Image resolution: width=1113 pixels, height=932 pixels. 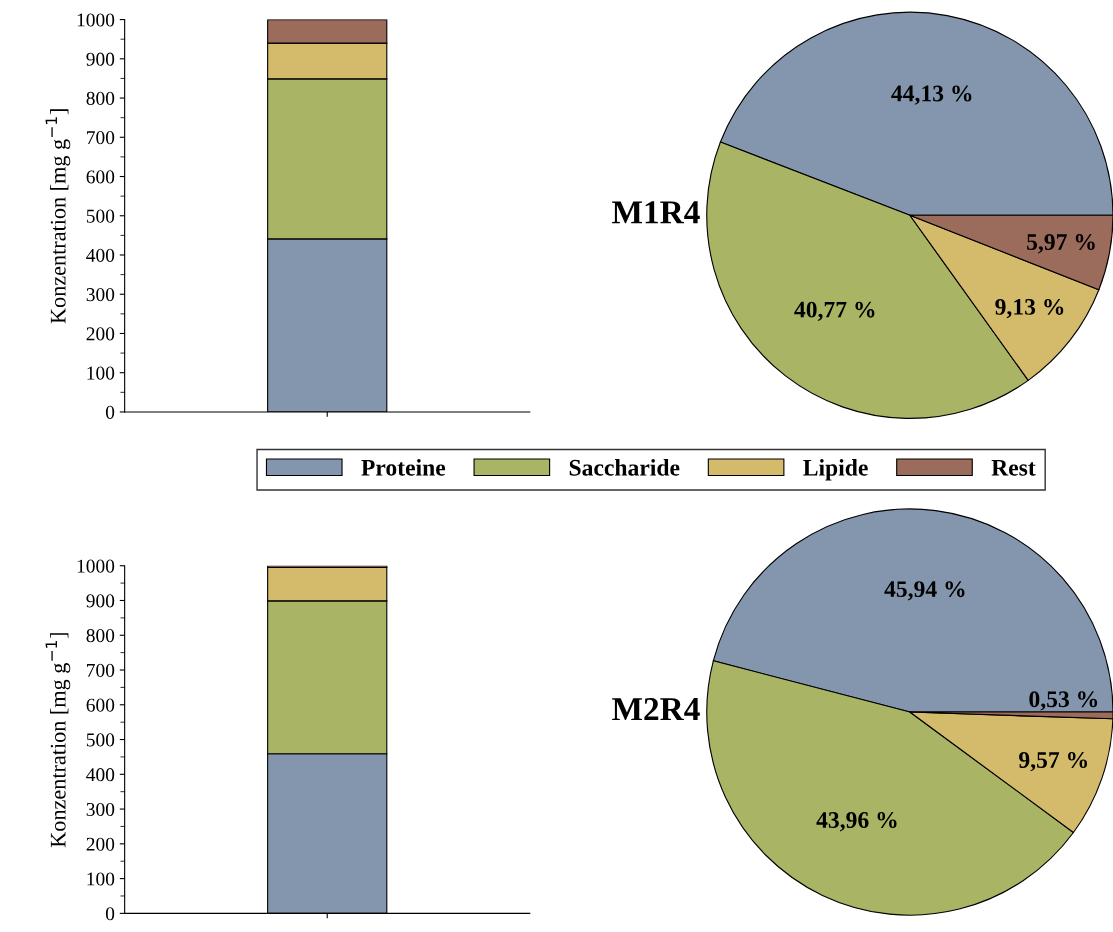 What do you see at coordinates (931, 95) in the screenshot?
I see `data-label: 44,13 %` at bounding box center [931, 95].